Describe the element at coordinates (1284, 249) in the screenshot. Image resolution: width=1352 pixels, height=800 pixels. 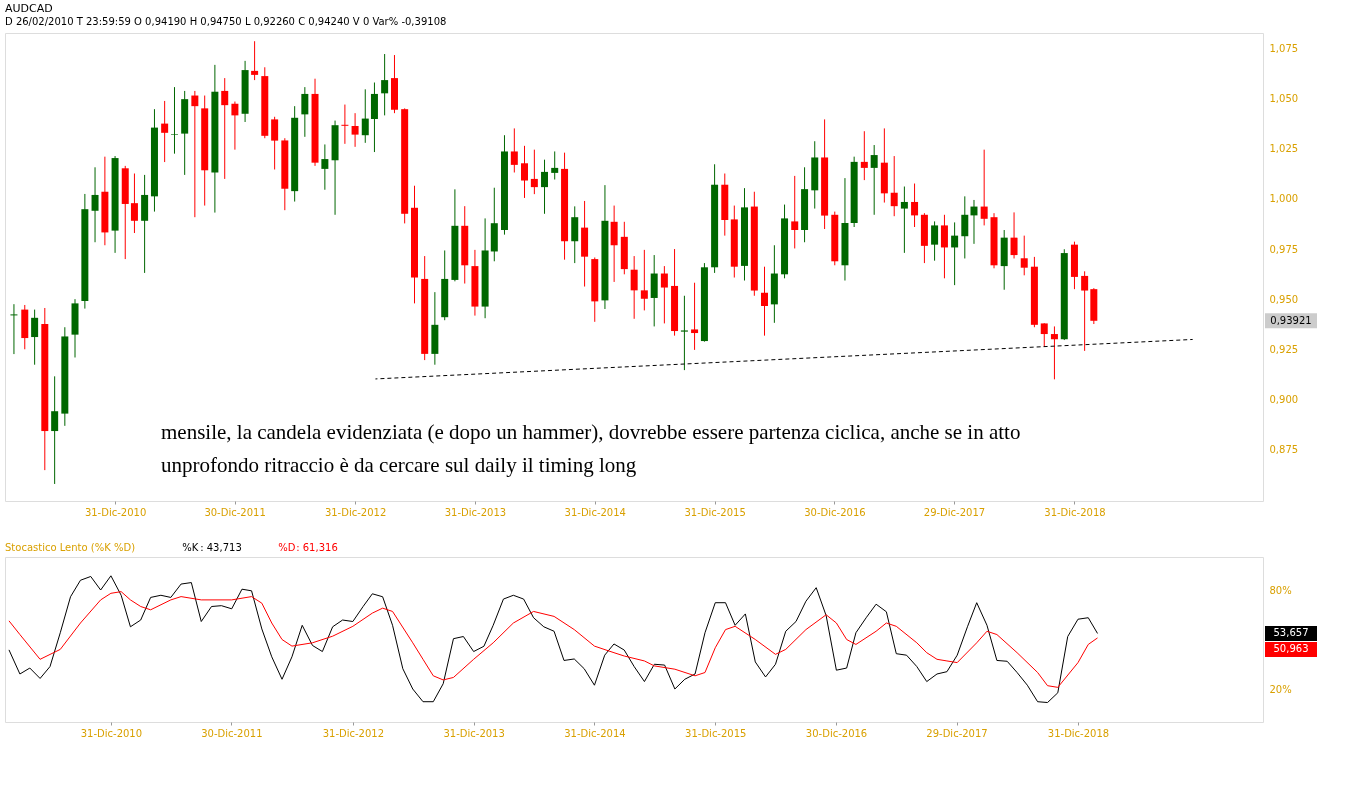
I see `y-tick-label: 0,975` at that location.